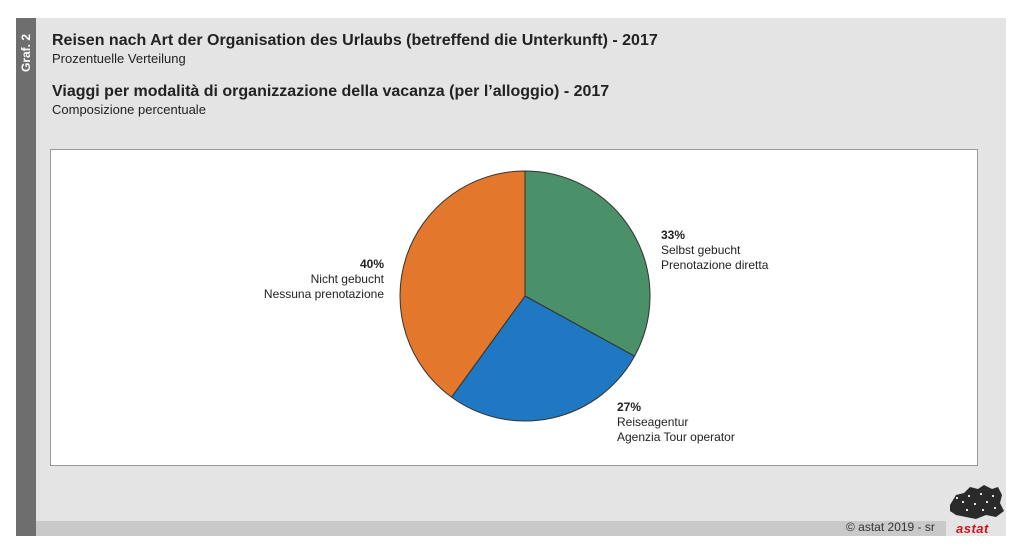  What do you see at coordinates (119, 58) in the screenshot?
I see `subtitle-german: Prozentuelle Verteilung` at bounding box center [119, 58].